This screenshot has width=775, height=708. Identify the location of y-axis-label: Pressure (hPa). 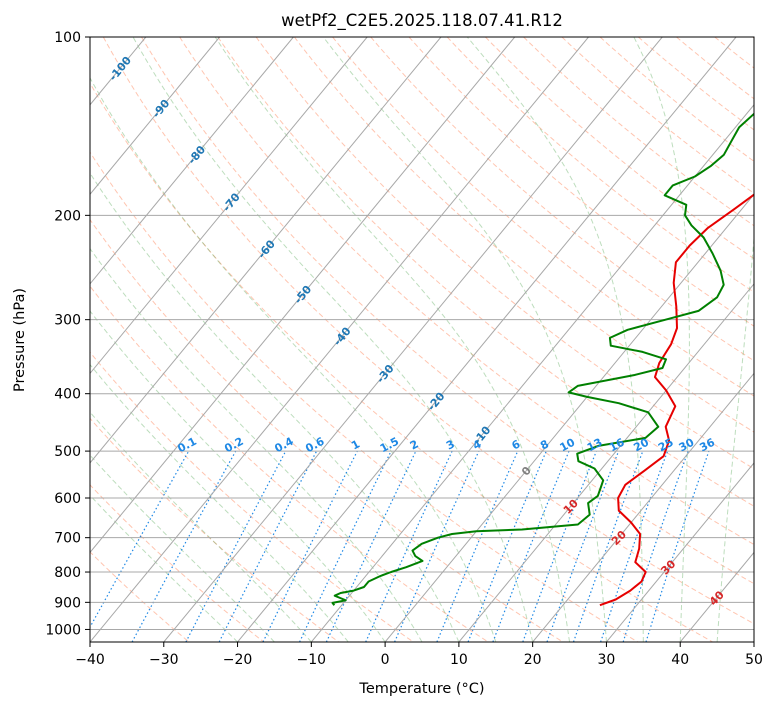
(20, 340).